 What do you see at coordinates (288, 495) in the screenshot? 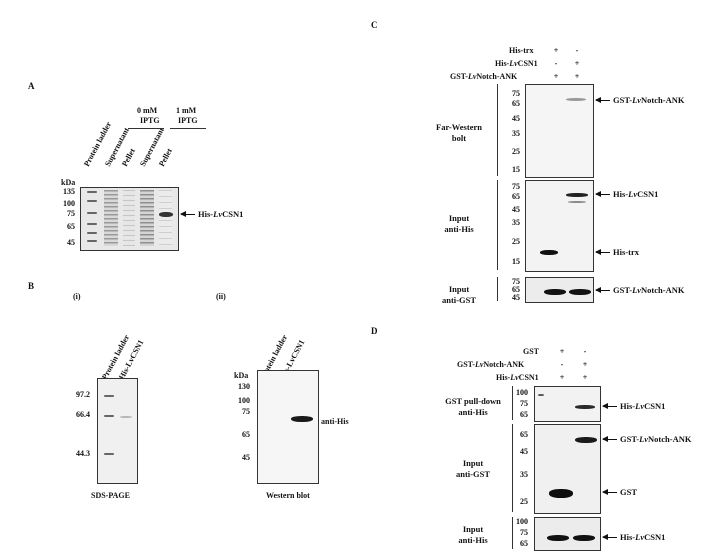
I see `b-ii-caption: Western blot` at bounding box center [288, 495].